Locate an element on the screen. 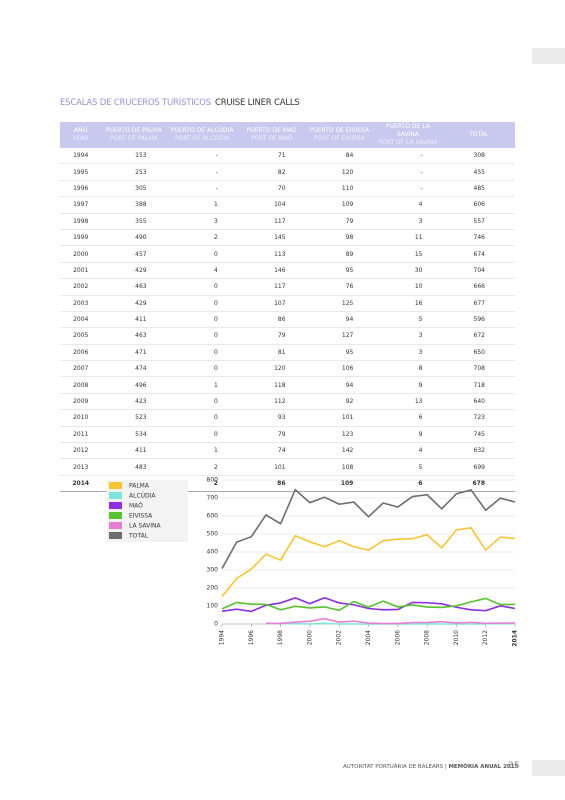 This screenshot has height=800, width=565. legend-label: MAÓ is located at coordinates (136, 506).